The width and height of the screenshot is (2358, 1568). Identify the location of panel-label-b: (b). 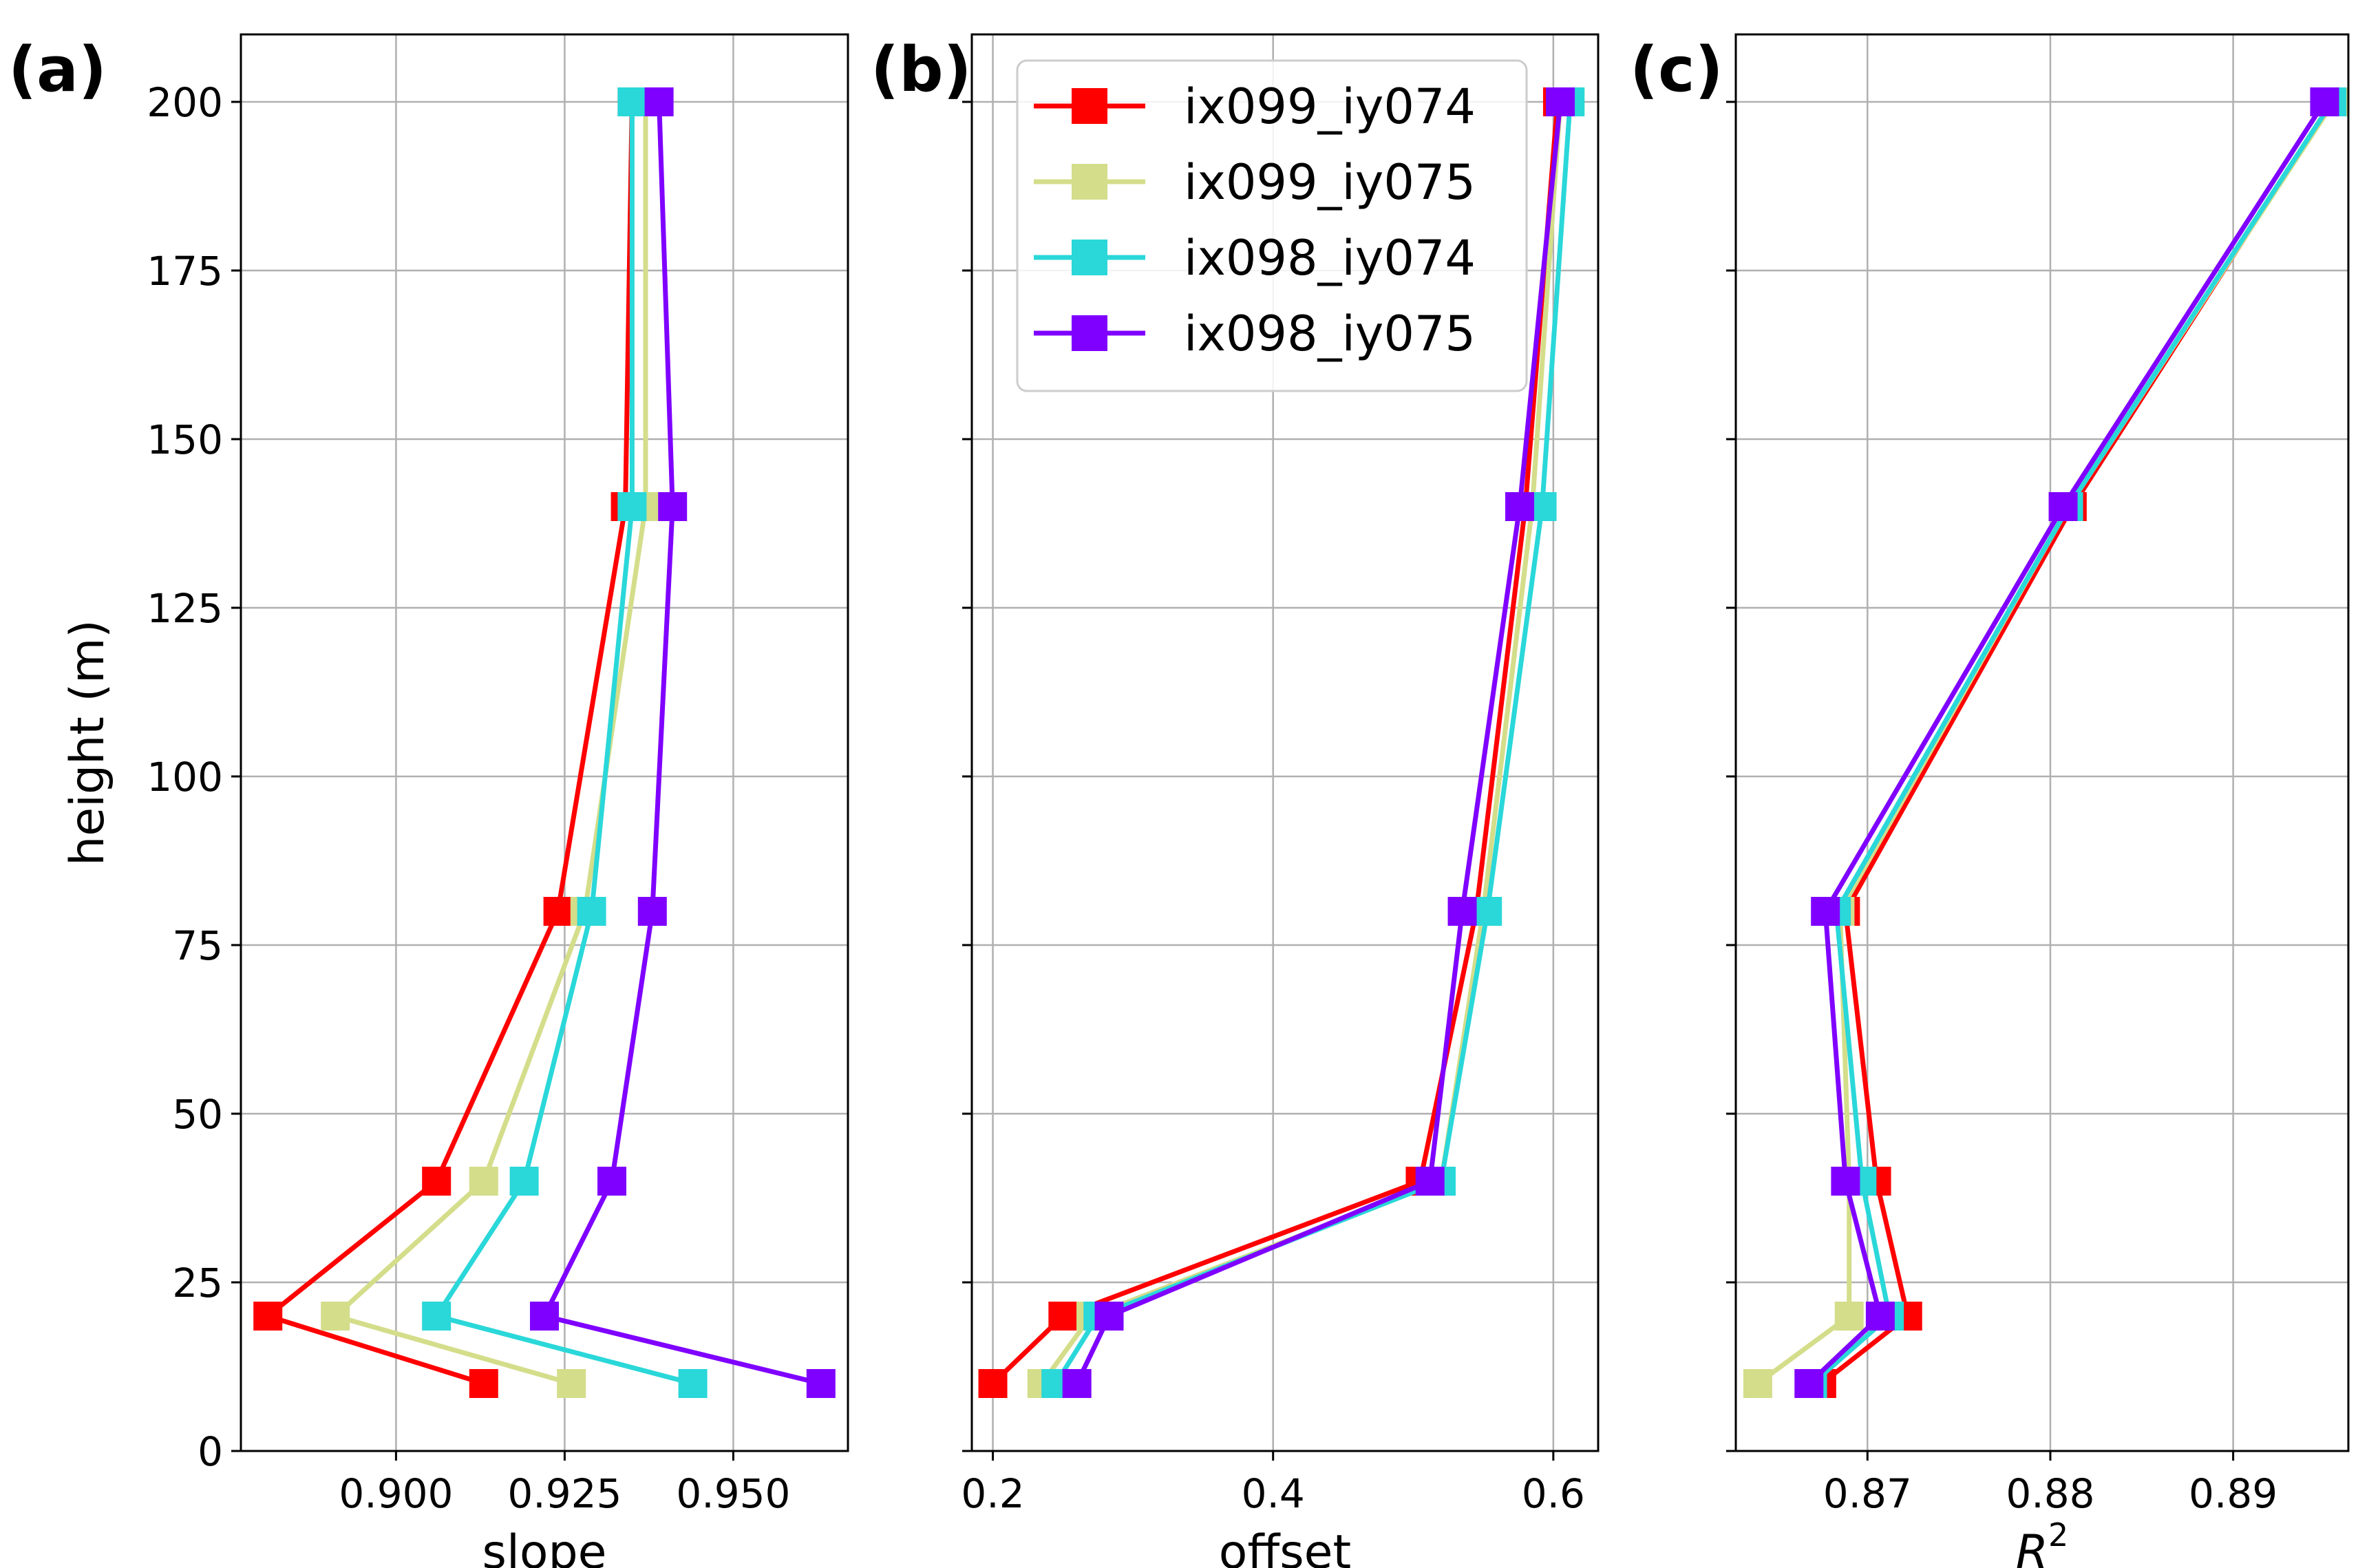
(921, 70).